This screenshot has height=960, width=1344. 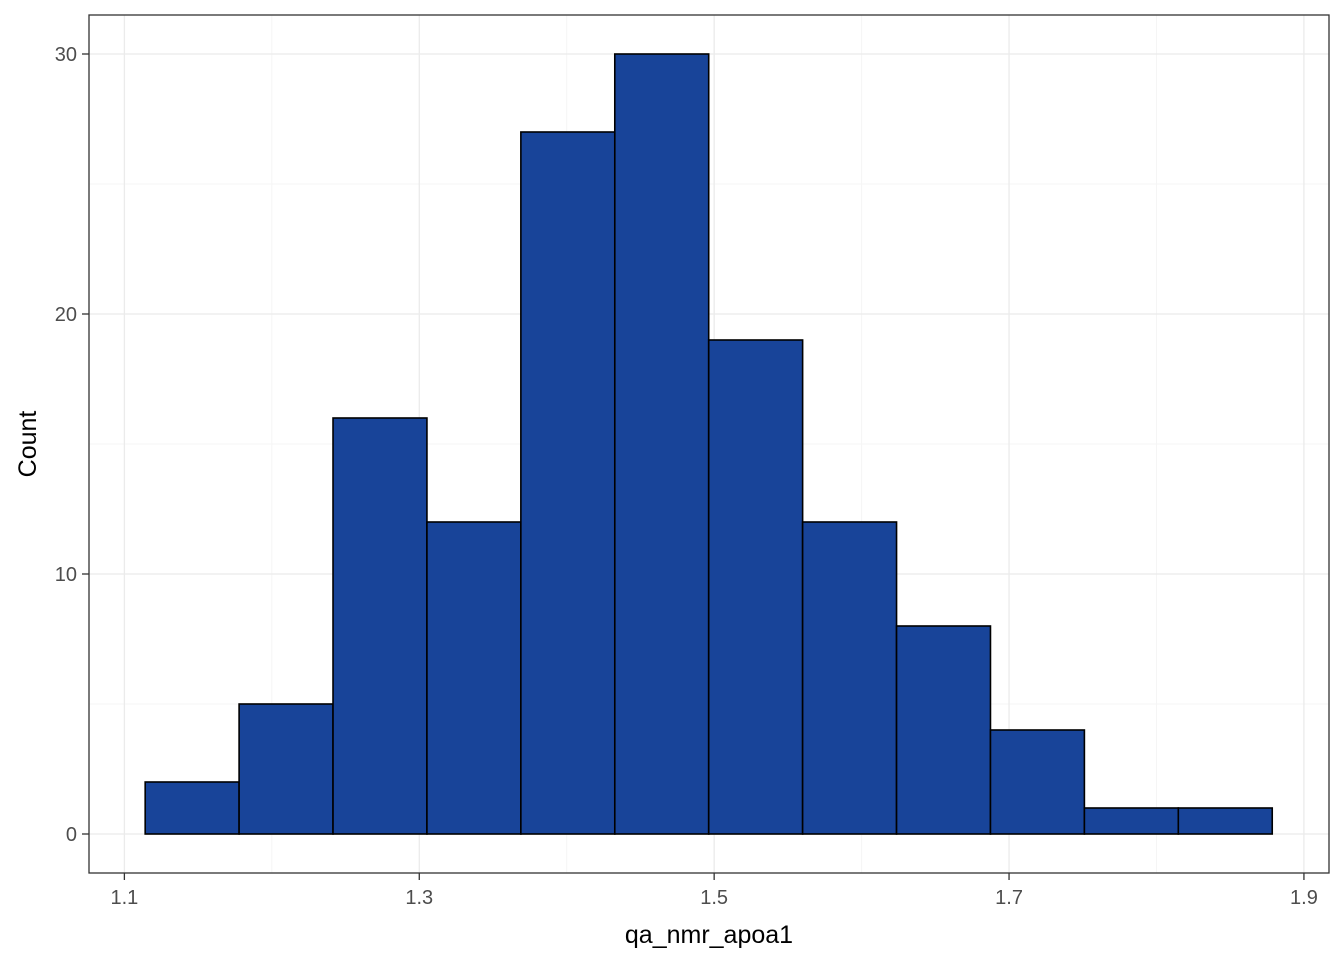 What do you see at coordinates (124, 898) in the screenshot?
I see `x-tick-label: 1.1` at bounding box center [124, 898].